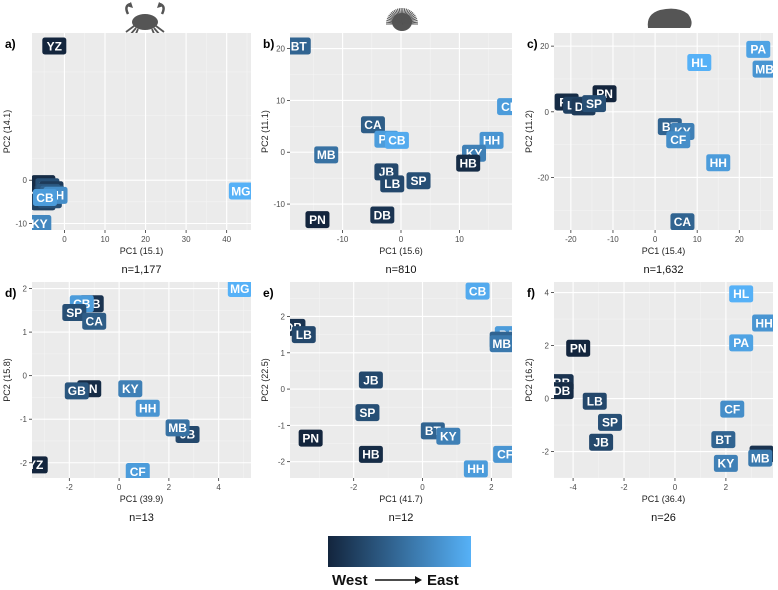 Image resolution: width=778 pixels, height=590 pixels. I want to click on point-cb: CB, so click(477, 291).